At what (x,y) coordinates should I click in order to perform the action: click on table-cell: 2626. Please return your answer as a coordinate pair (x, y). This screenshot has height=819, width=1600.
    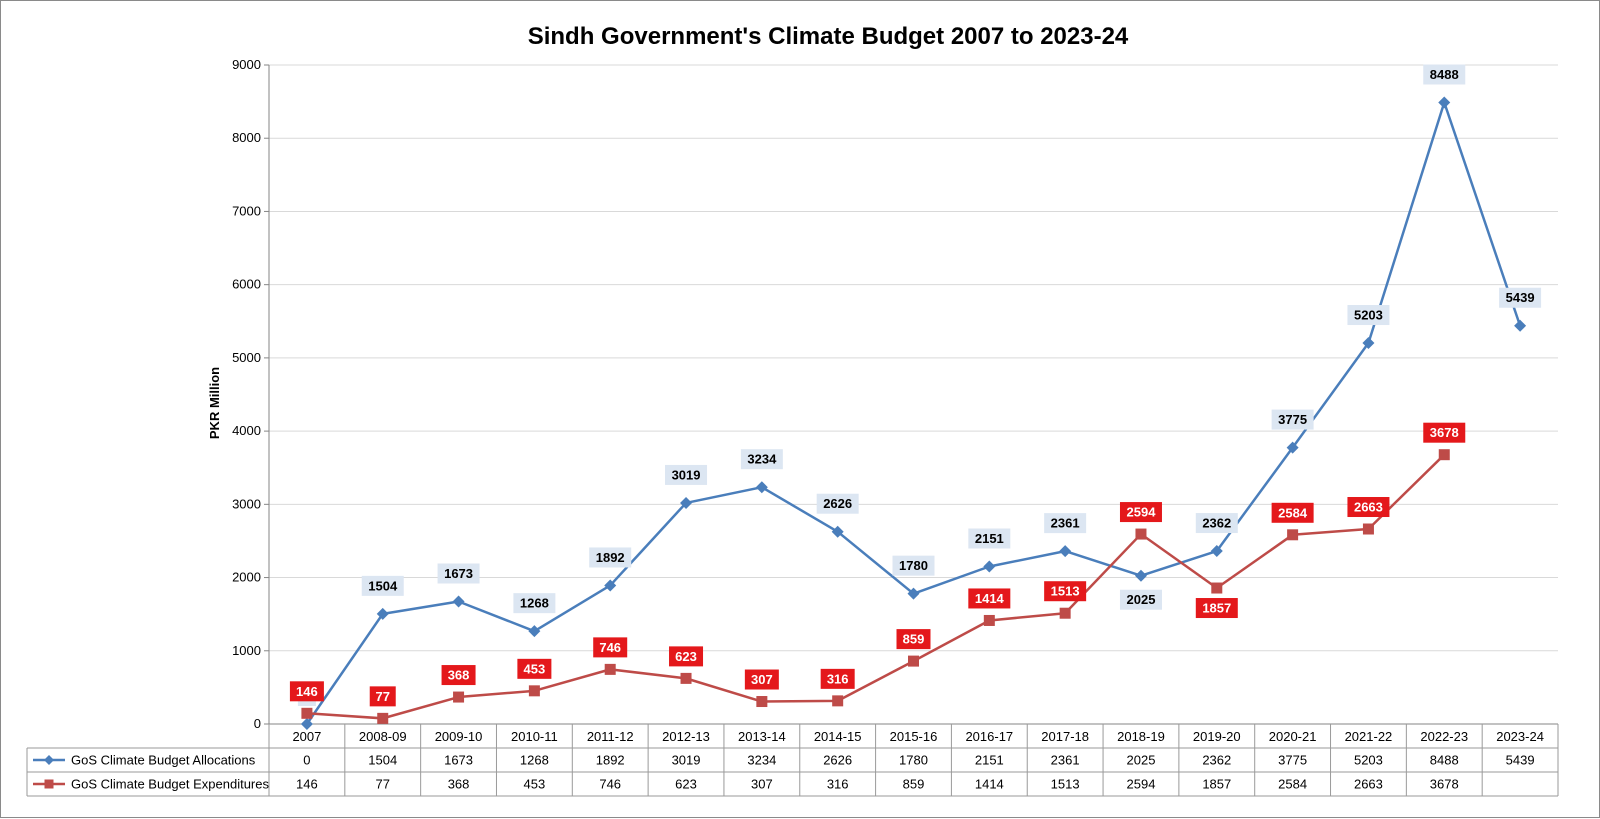
    Looking at the image, I should click on (837, 760).